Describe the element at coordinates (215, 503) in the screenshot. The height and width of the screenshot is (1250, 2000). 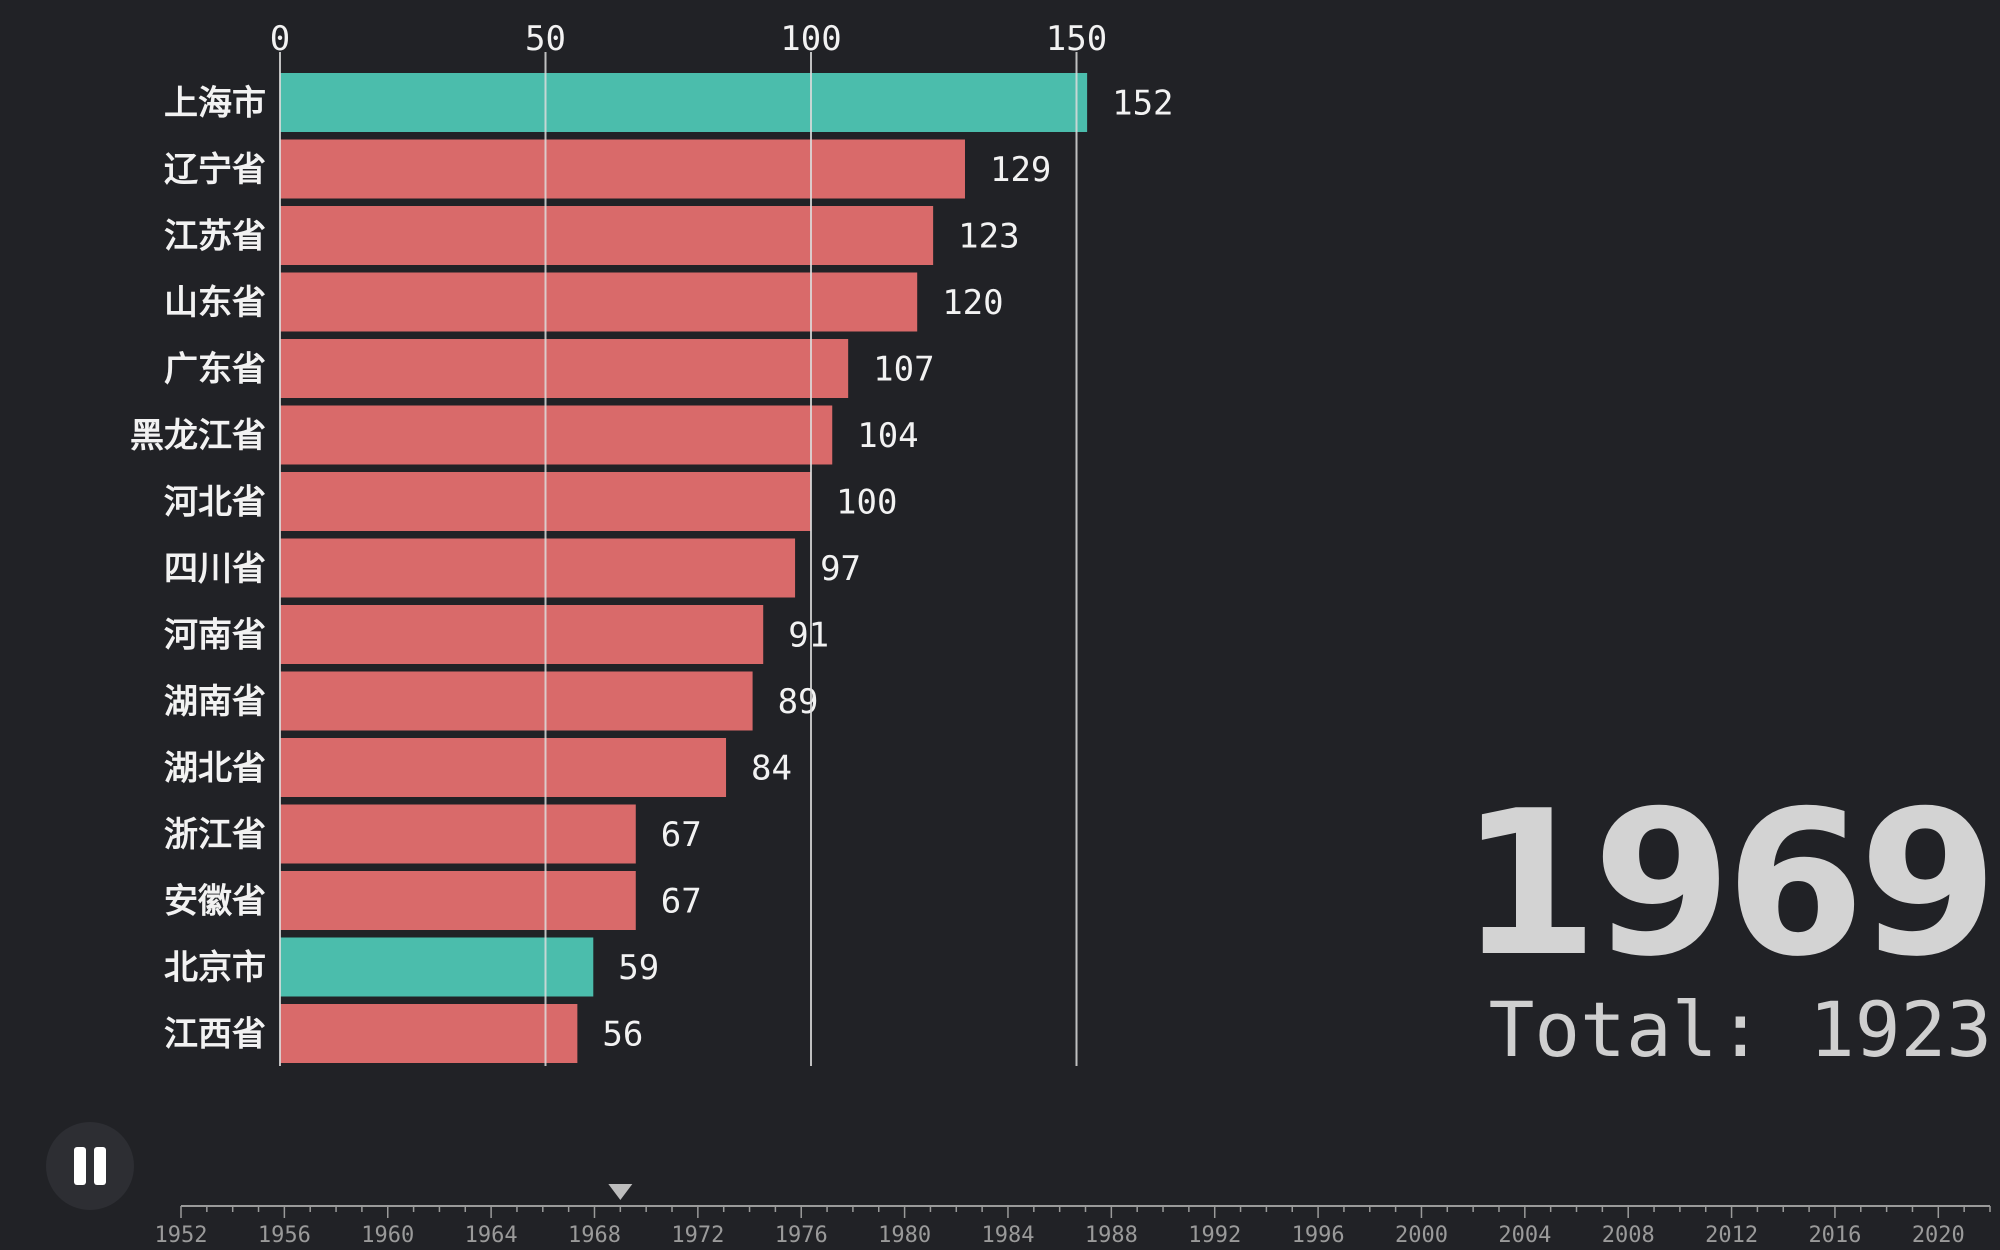
I see `category-label: 河北省` at that location.